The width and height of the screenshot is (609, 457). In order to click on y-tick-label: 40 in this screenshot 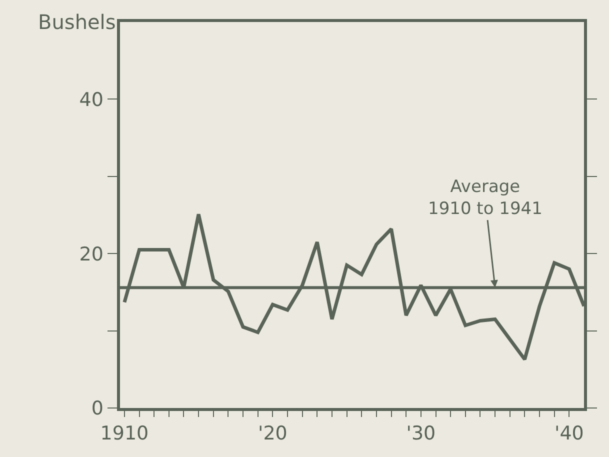, I will do `click(91, 99)`.